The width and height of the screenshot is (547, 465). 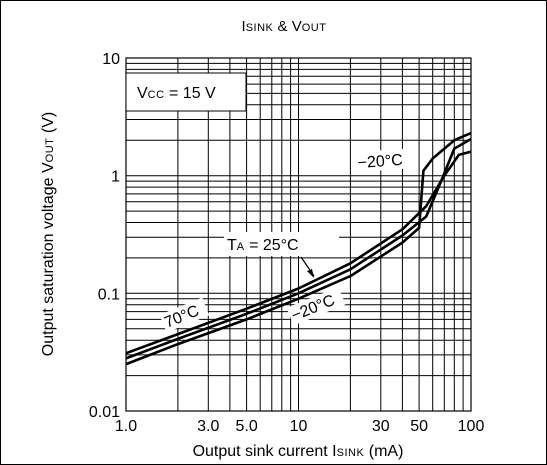 I want to click on chart-title: ISINK & VOUT, so click(x=284, y=26).